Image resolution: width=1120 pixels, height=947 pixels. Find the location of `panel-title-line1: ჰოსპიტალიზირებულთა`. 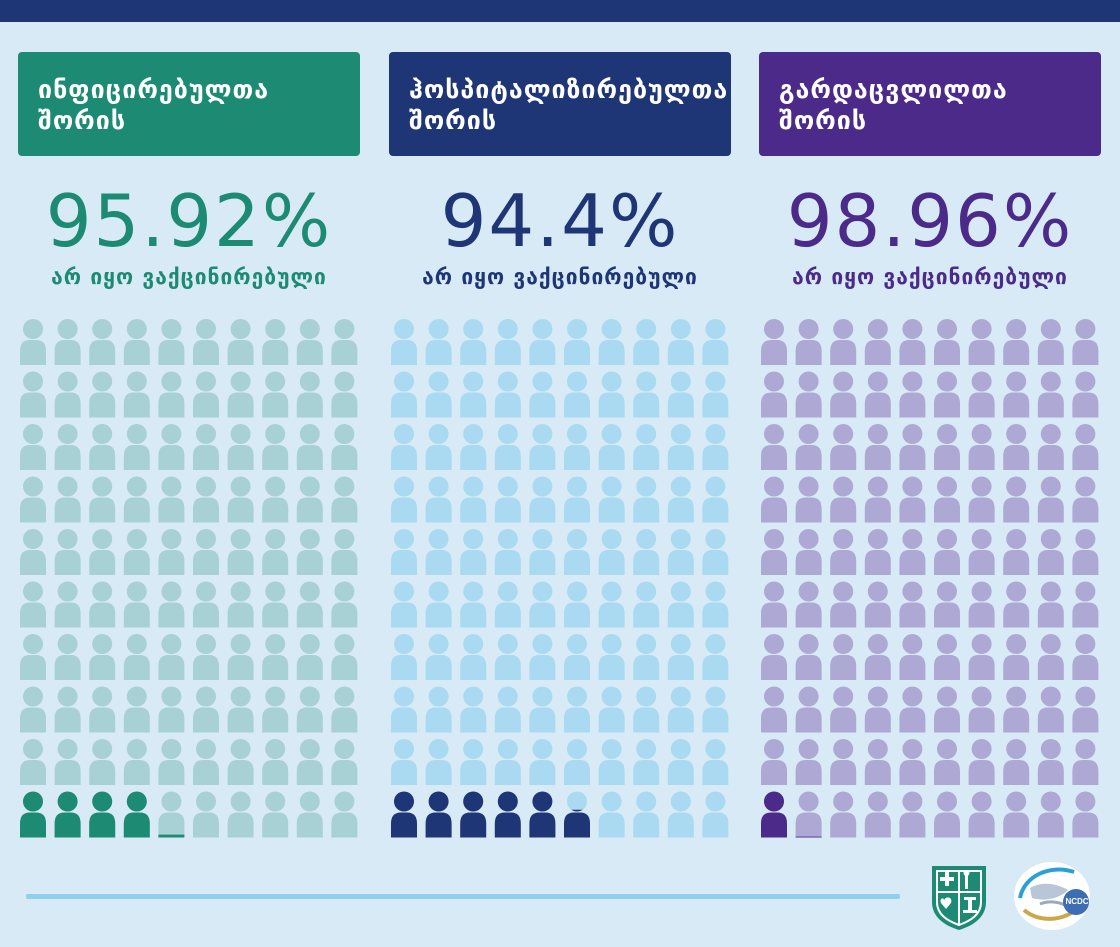

panel-title-line1: ჰოსპიტალიზირებულთა is located at coordinates (569, 89).